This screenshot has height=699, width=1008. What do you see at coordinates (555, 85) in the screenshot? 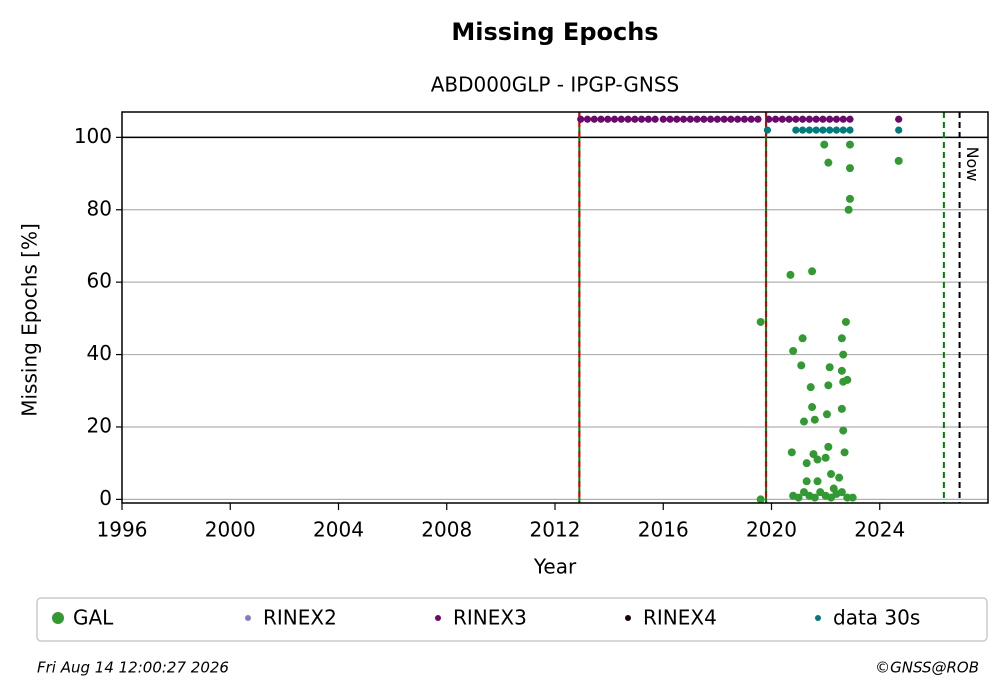
I see `chart-subtitle: ABD000GLP - IPGP-GNSS` at bounding box center [555, 85].